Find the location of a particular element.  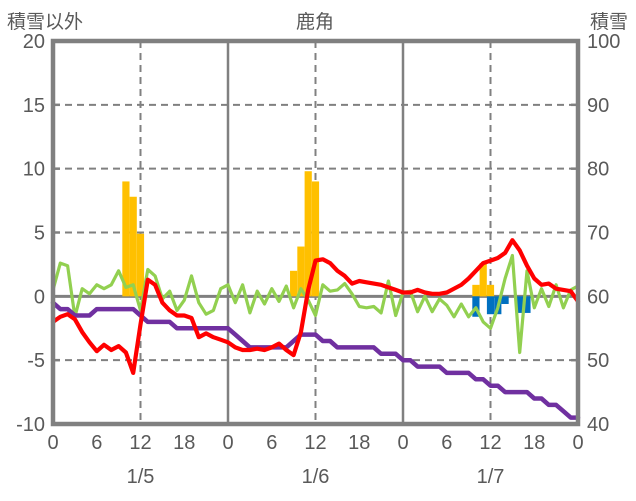

date-label: 1/5 is located at coordinates (141, 477).